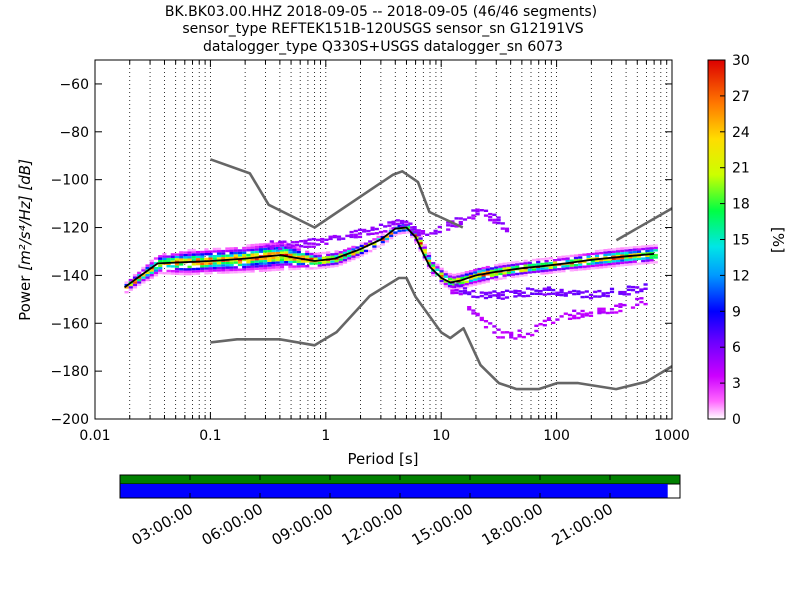 This screenshot has width=800, height=600. What do you see at coordinates (741, 97) in the screenshot?
I see `colorbar-tick-label: 27` at bounding box center [741, 97].